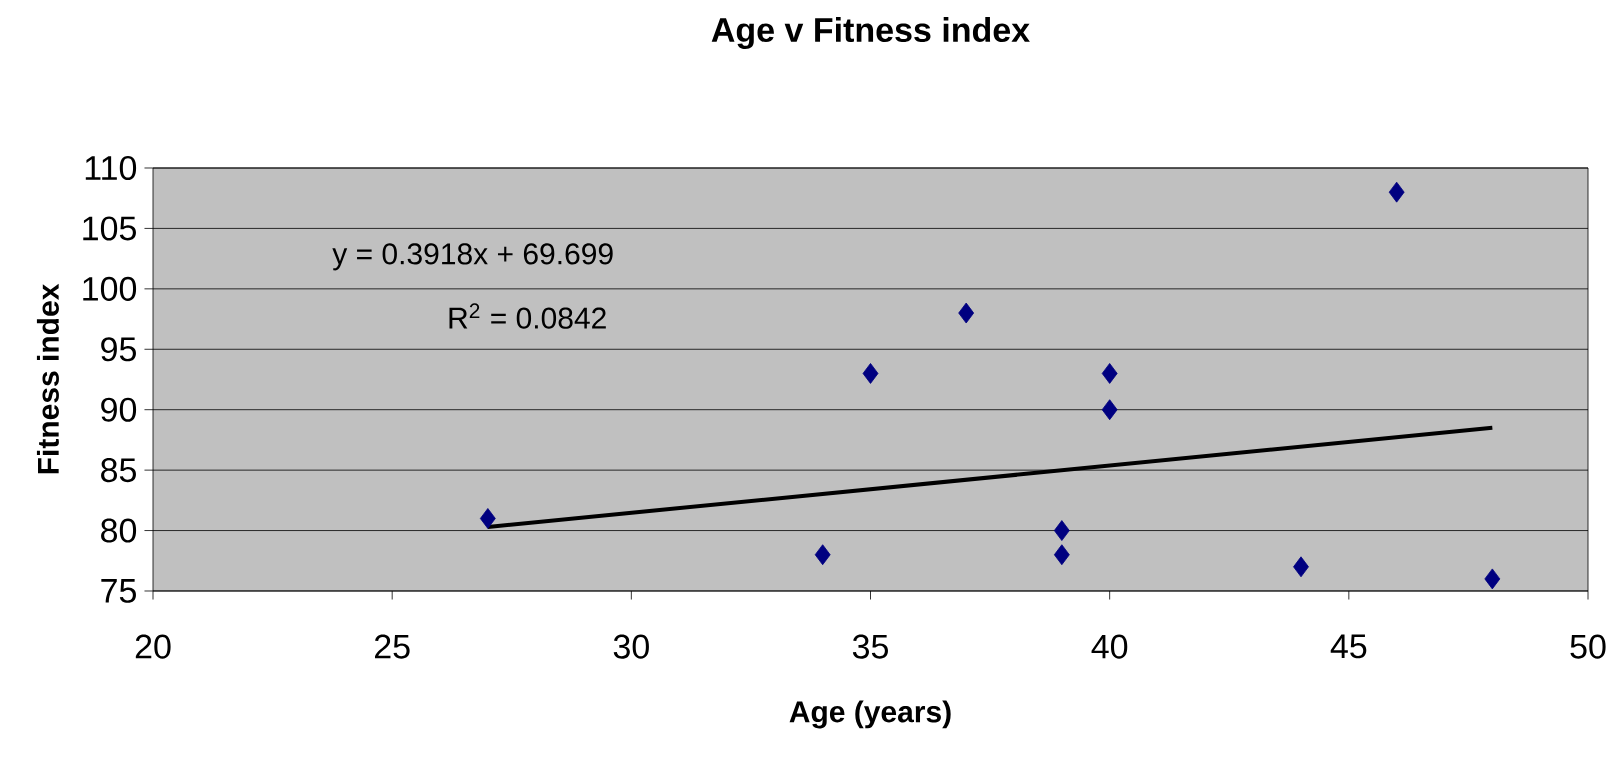 The height and width of the screenshot is (765, 1624). Describe the element at coordinates (119, 409) in the screenshot. I see `y-tick-label: 90` at that location.